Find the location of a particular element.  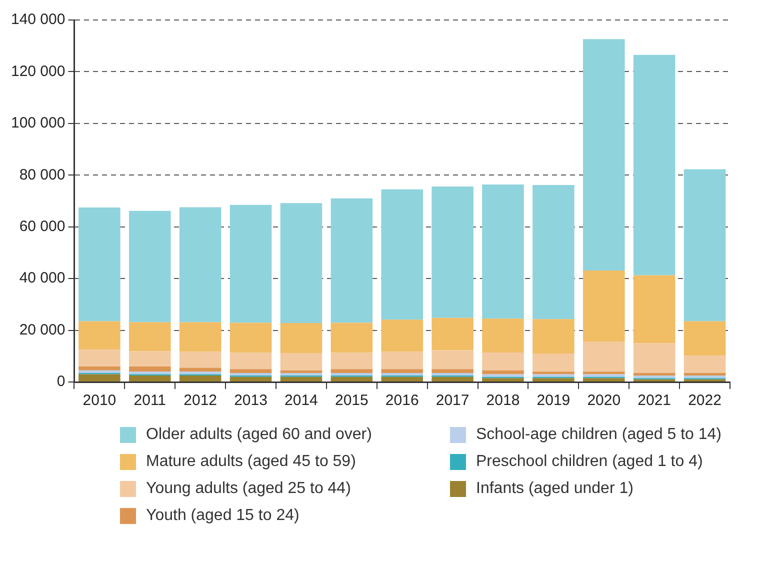

x-tick-label: 2022 is located at coordinates (705, 401).